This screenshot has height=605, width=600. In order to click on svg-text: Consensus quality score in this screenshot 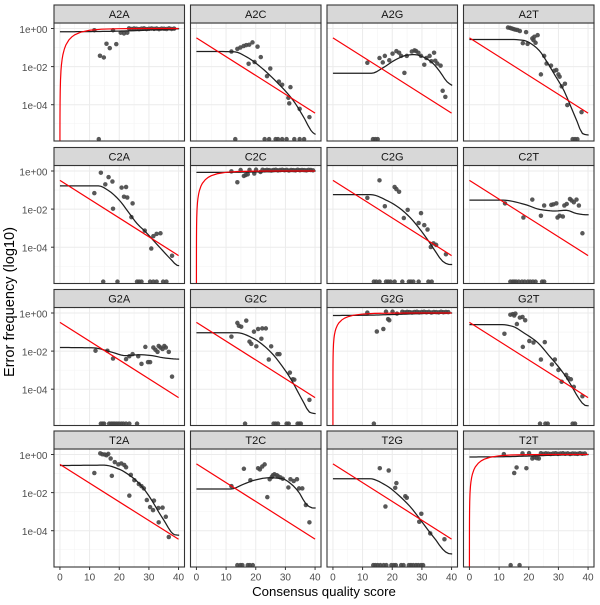, I will do `click(324, 591)`.